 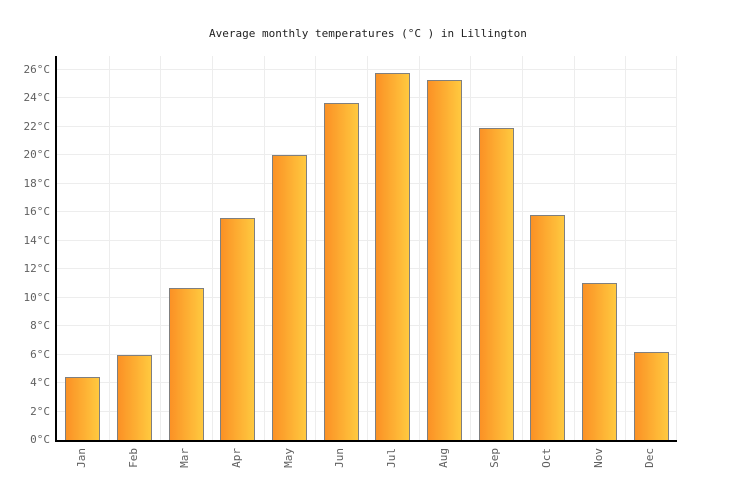 I want to click on y-tick-label: 22°C, so click(x=37, y=126).